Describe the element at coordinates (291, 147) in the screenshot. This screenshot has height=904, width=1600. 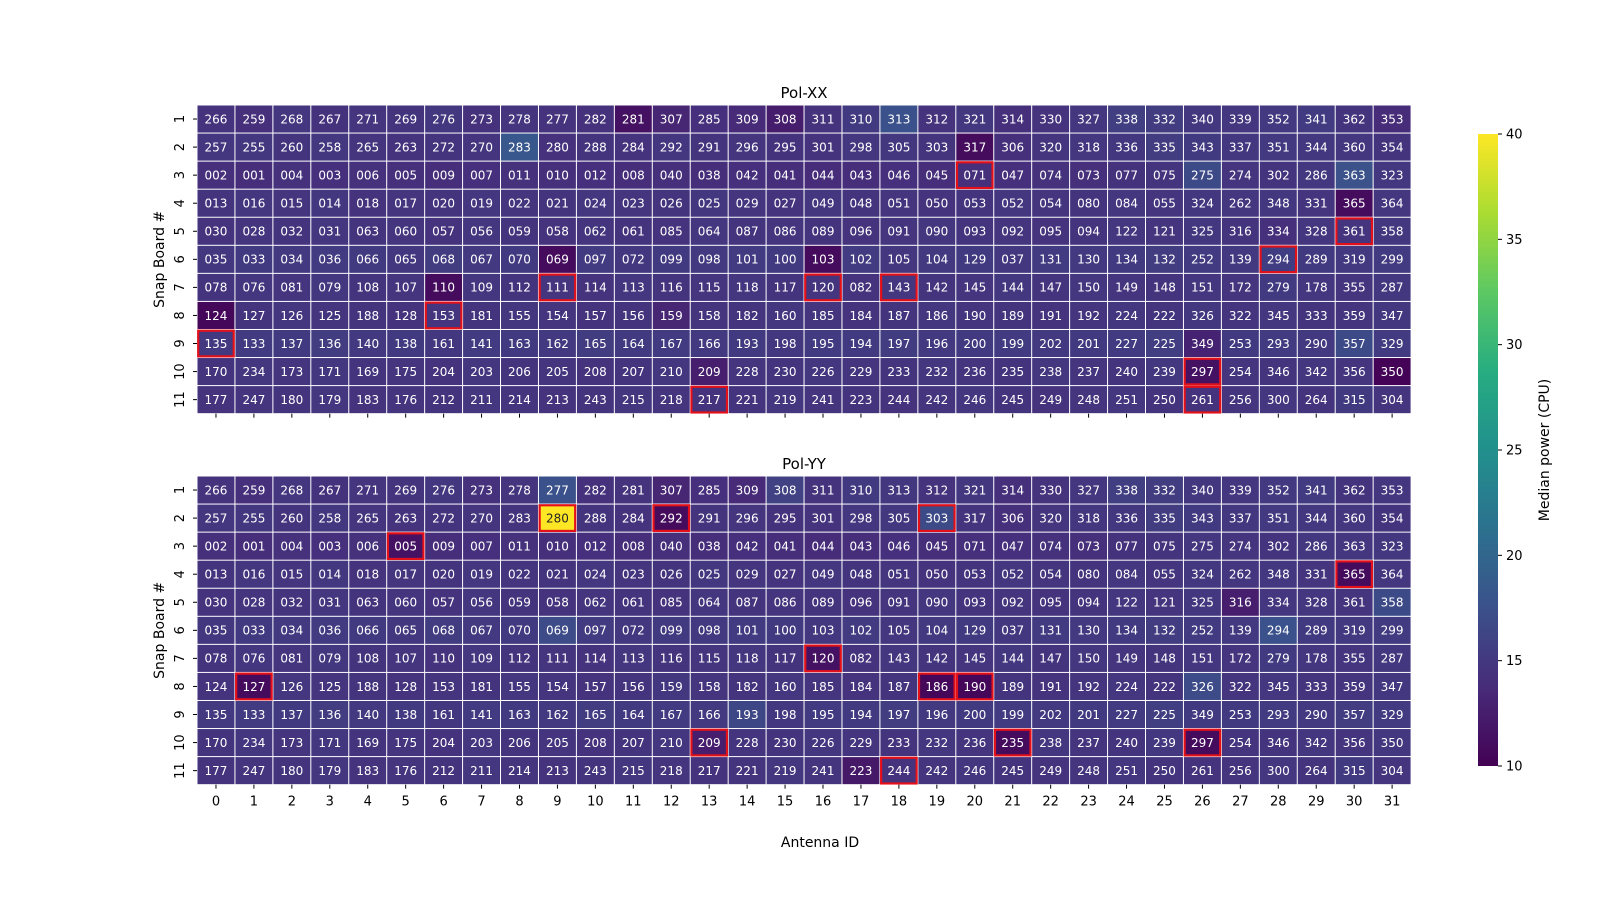
I see `cell-label: 260` at that location.